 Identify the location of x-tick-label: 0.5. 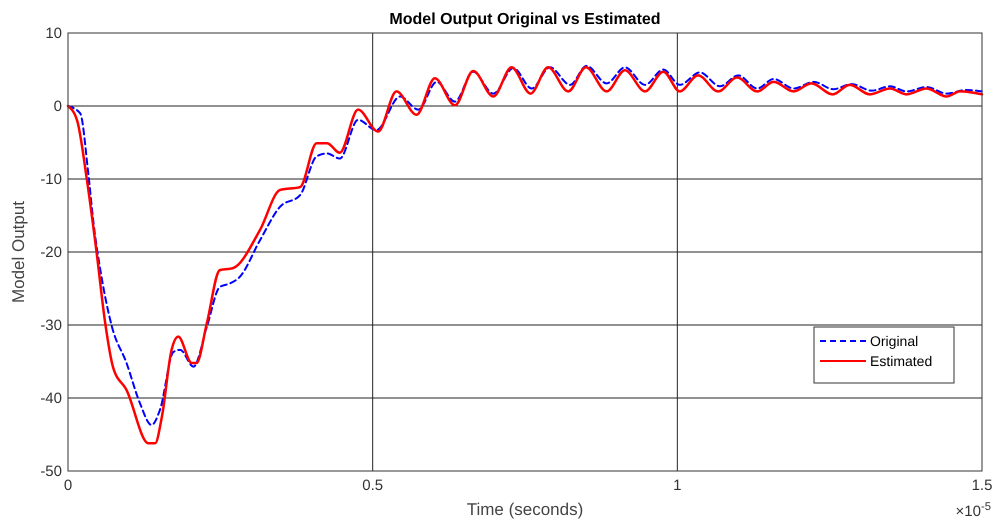
(373, 485).